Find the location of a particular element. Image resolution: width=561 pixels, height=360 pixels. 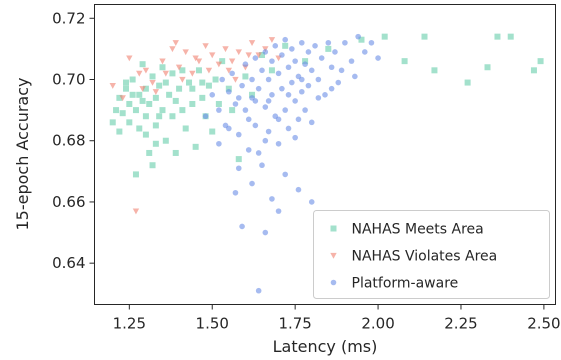

x-axis-label: Latency (ms) is located at coordinates (325, 346).